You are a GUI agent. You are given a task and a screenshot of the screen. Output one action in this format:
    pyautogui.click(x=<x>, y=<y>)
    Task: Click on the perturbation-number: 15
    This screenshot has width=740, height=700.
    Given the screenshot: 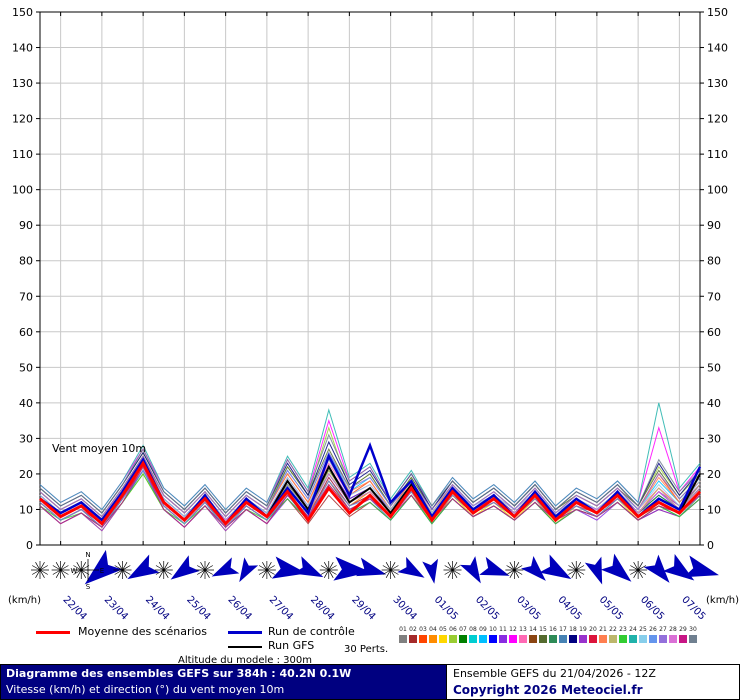 What is the action you would take?
    pyautogui.click(x=543, y=629)
    